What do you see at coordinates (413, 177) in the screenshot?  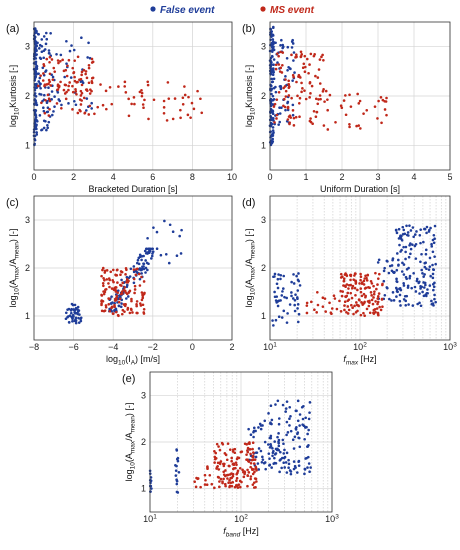 I see `x-tick-label: 4` at bounding box center [413, 177].